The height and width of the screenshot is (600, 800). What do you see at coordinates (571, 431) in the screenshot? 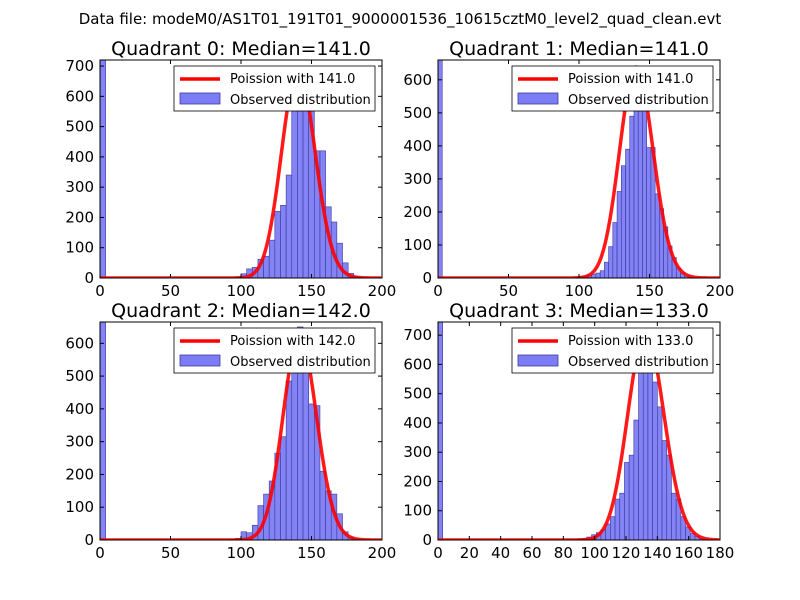
I see `histogram-bars` at bounding box center [571, 431].